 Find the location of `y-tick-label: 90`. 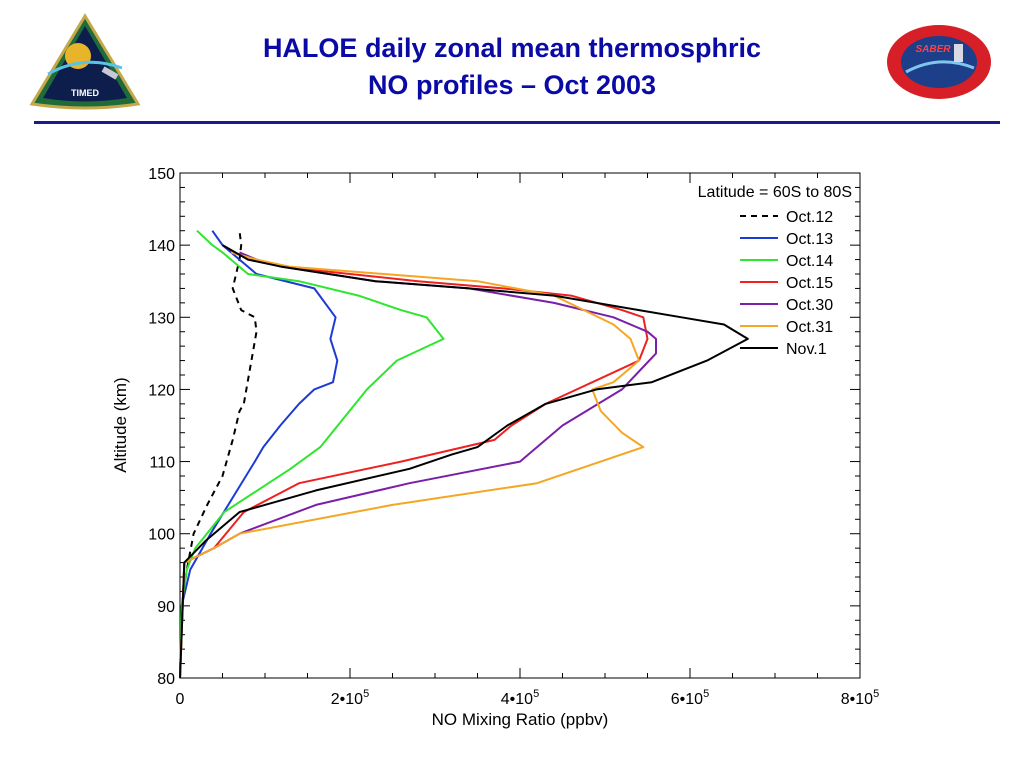

y-tick-label: 90 is located at coordinates (166, 607).